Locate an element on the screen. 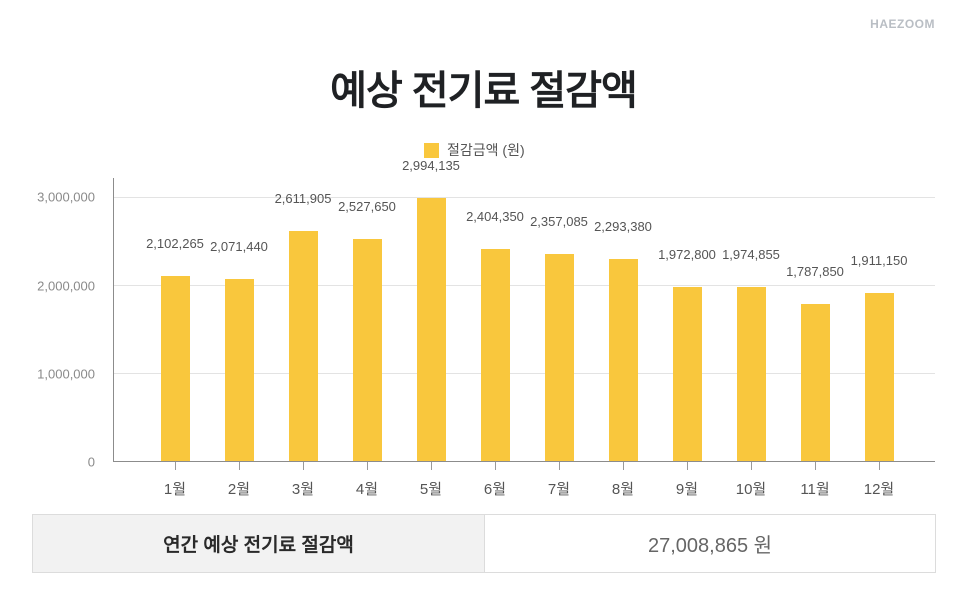  bar-value-label: 2,293,380 is located at coordinates (623, 226).